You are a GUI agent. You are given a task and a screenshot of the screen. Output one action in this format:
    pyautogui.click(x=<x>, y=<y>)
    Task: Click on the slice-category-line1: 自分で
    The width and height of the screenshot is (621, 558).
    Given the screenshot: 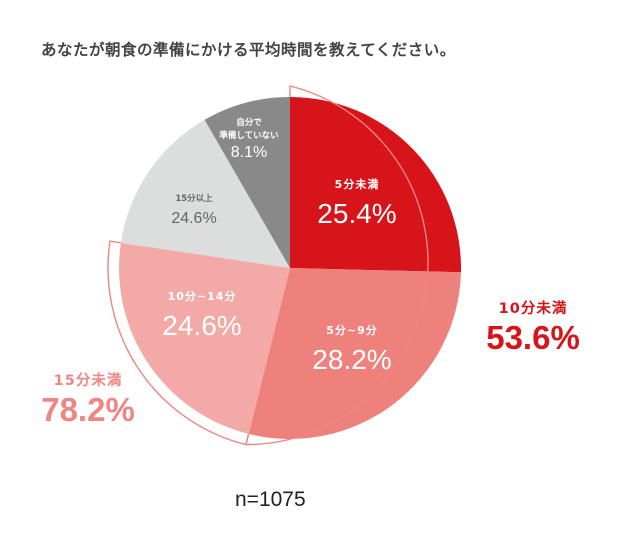 What is the action you would take?
    pyautogui.click(x=249, y=123)
    